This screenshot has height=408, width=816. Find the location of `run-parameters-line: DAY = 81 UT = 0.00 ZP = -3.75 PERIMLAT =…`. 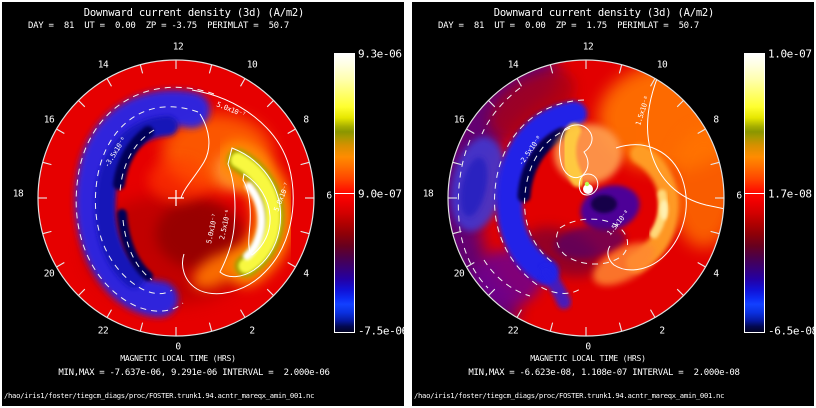

run-parameters-line: DAY = 81 UT = 0.00 ZP = -3.75 PERIMLAT =… is located at coordinates (159, 26).